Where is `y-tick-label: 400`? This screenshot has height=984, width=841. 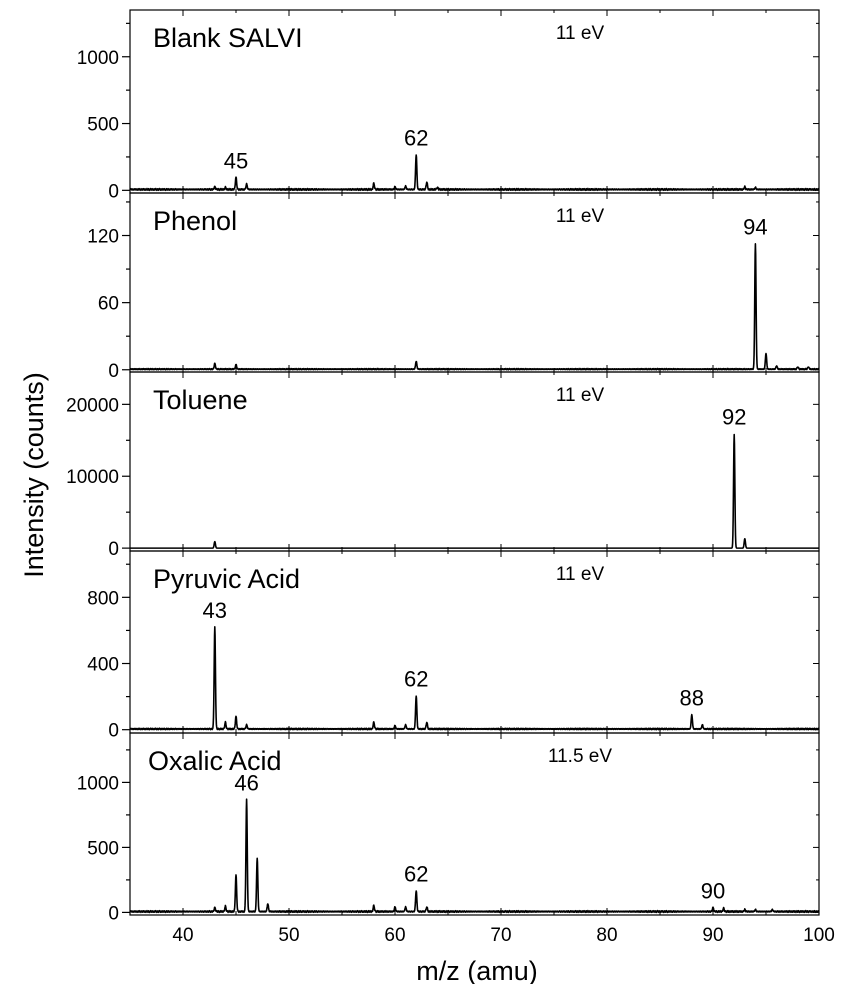 y-tick-label: 400 is located at coordinates (103, 665).